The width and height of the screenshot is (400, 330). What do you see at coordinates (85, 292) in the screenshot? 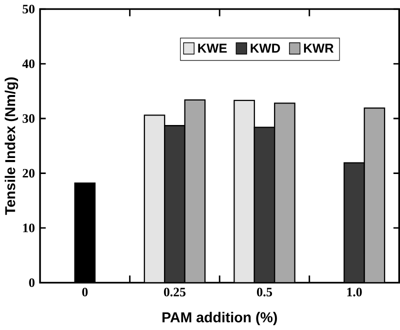
I see `x-tick-label: 0` at bounding box center [85, 292].